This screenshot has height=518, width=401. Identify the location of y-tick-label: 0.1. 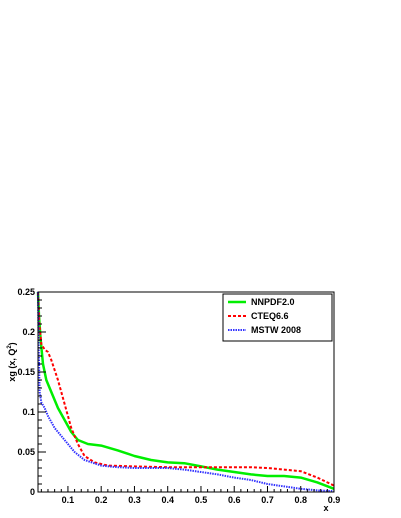
(28, 412).